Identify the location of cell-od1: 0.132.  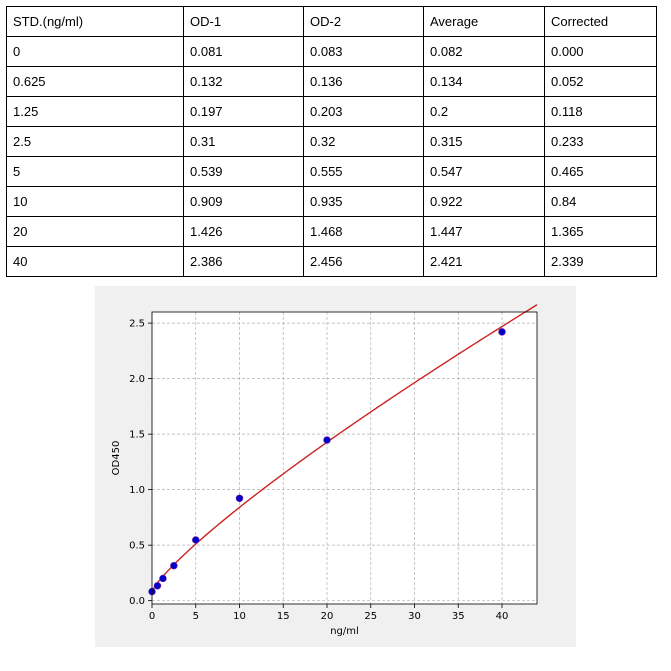
(243, 81).